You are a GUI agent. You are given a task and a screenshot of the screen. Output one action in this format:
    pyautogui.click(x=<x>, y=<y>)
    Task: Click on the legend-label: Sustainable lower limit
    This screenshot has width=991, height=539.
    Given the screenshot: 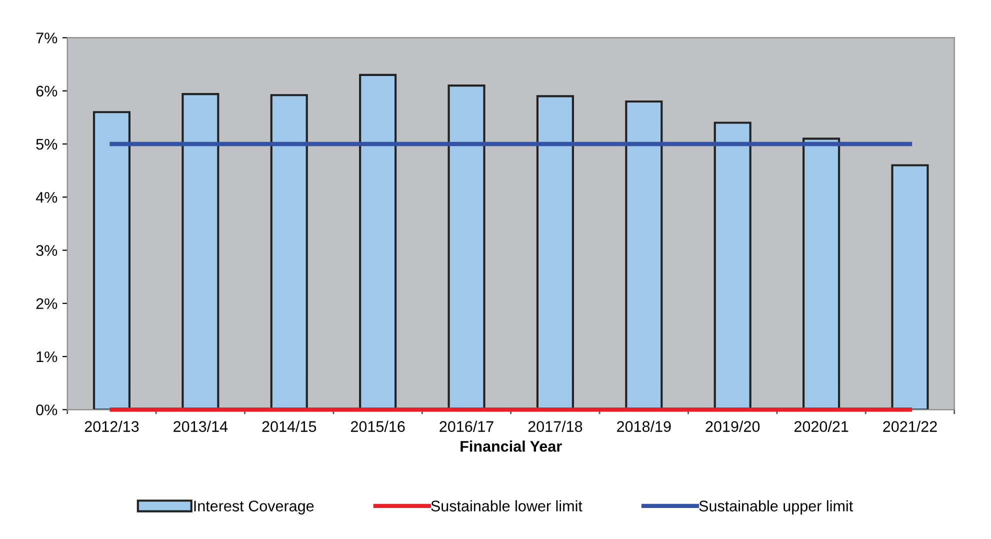 What is the action you would take?
    pyautogui.click(x=506, y=506)
    